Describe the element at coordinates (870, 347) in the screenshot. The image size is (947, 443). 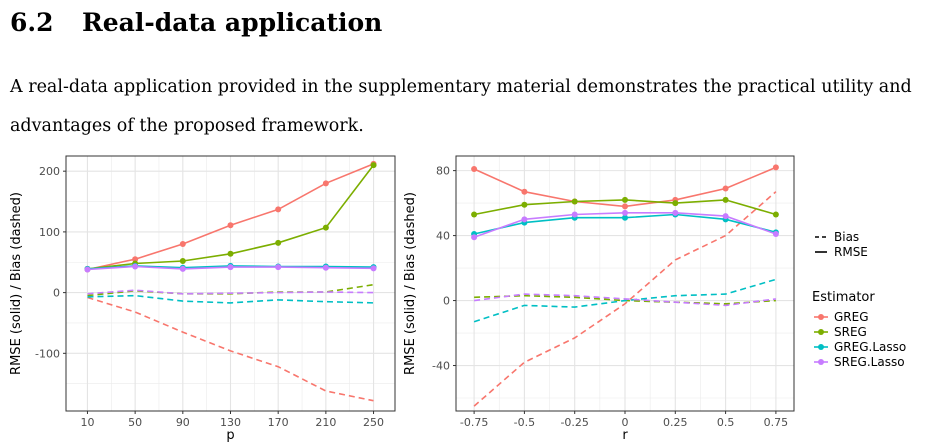
I see `legend-label-greg-lasso: GREG.Lasso` at that location.